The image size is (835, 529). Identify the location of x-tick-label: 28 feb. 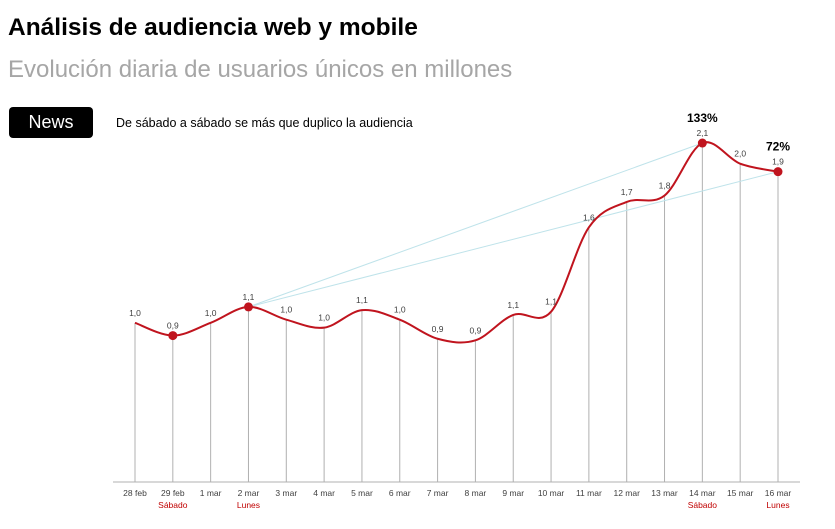
(135, 493).